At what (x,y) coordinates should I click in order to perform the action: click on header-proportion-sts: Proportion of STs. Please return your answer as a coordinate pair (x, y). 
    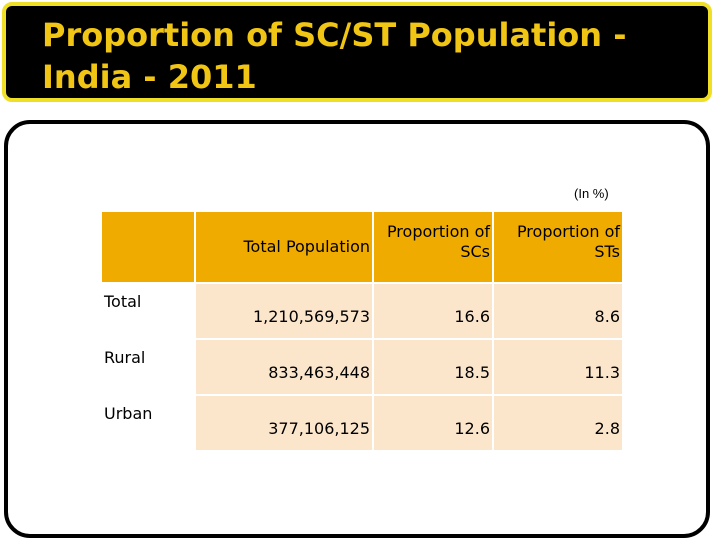
    Looking at the image, I should click on (558, 247).